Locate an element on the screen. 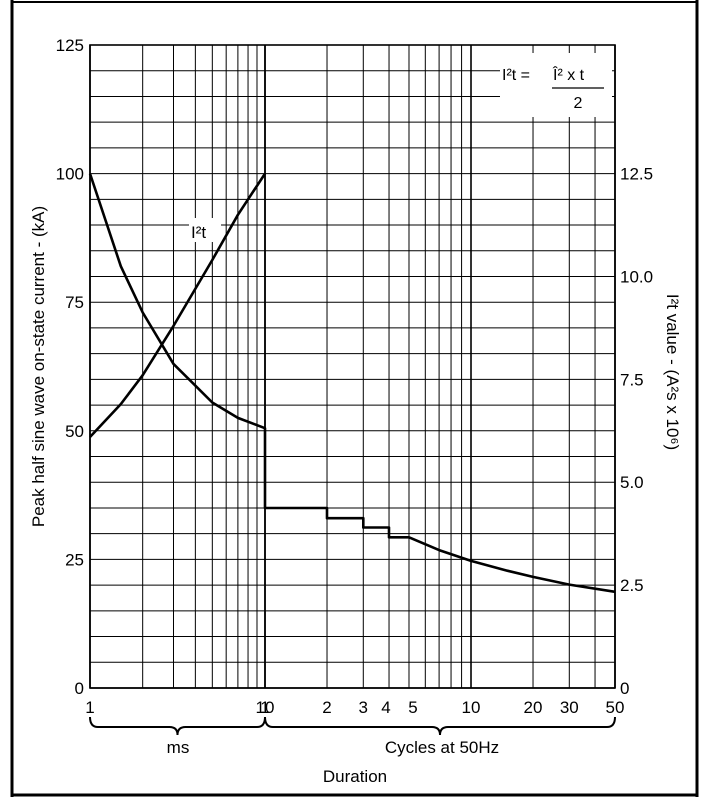 This screenshot has height=802, width=709. y-left-tick-label: 0 is located at coordinates (79, 688).